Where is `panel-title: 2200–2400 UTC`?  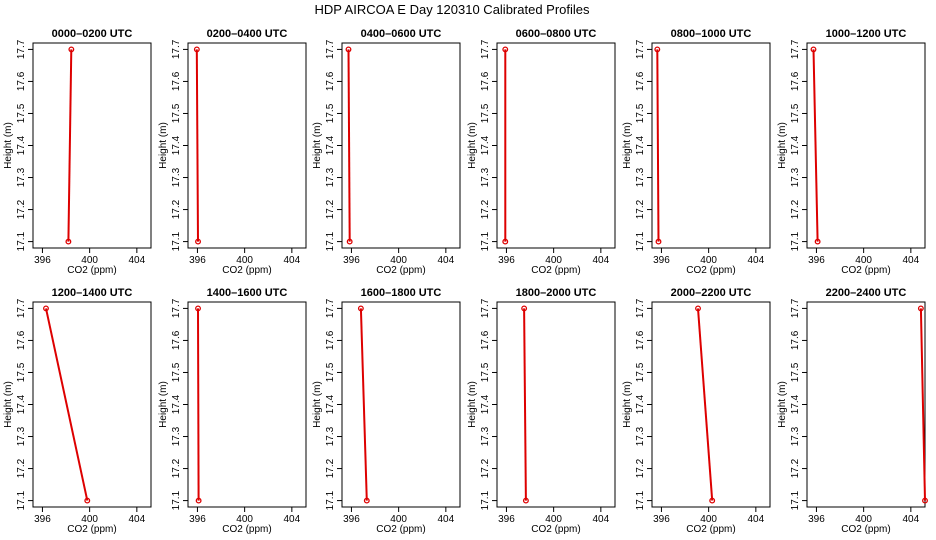
panel-title: 2200–2400 UTC is located at coordinates (866, 293).